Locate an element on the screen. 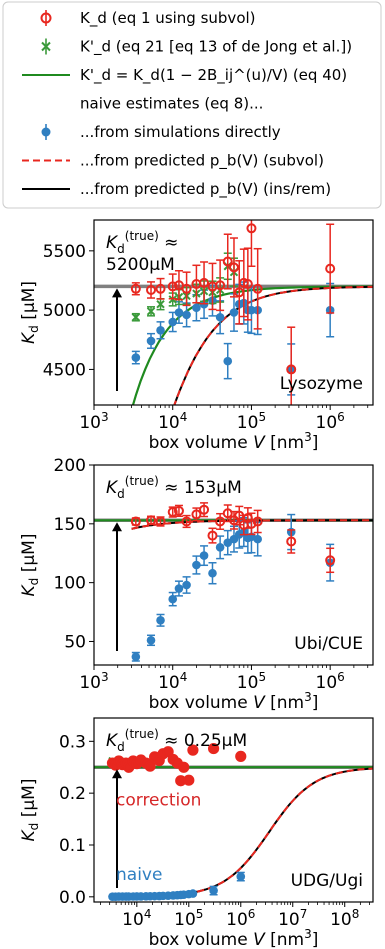  predicted-subvol-curve is located at coordinates (241, 832).